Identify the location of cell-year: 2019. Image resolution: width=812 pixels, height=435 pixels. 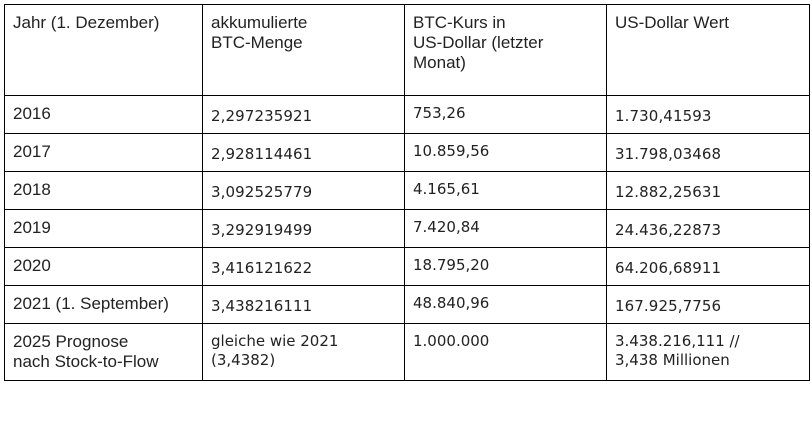
(103, 228).